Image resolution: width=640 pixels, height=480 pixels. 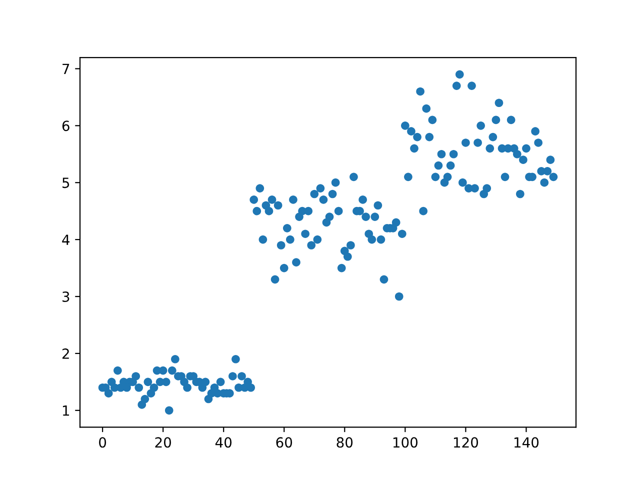 What do you see at coordinates (163, 442) in the screenshot?
I see `x-tick-label: 20` at bounding box center [163, 442].